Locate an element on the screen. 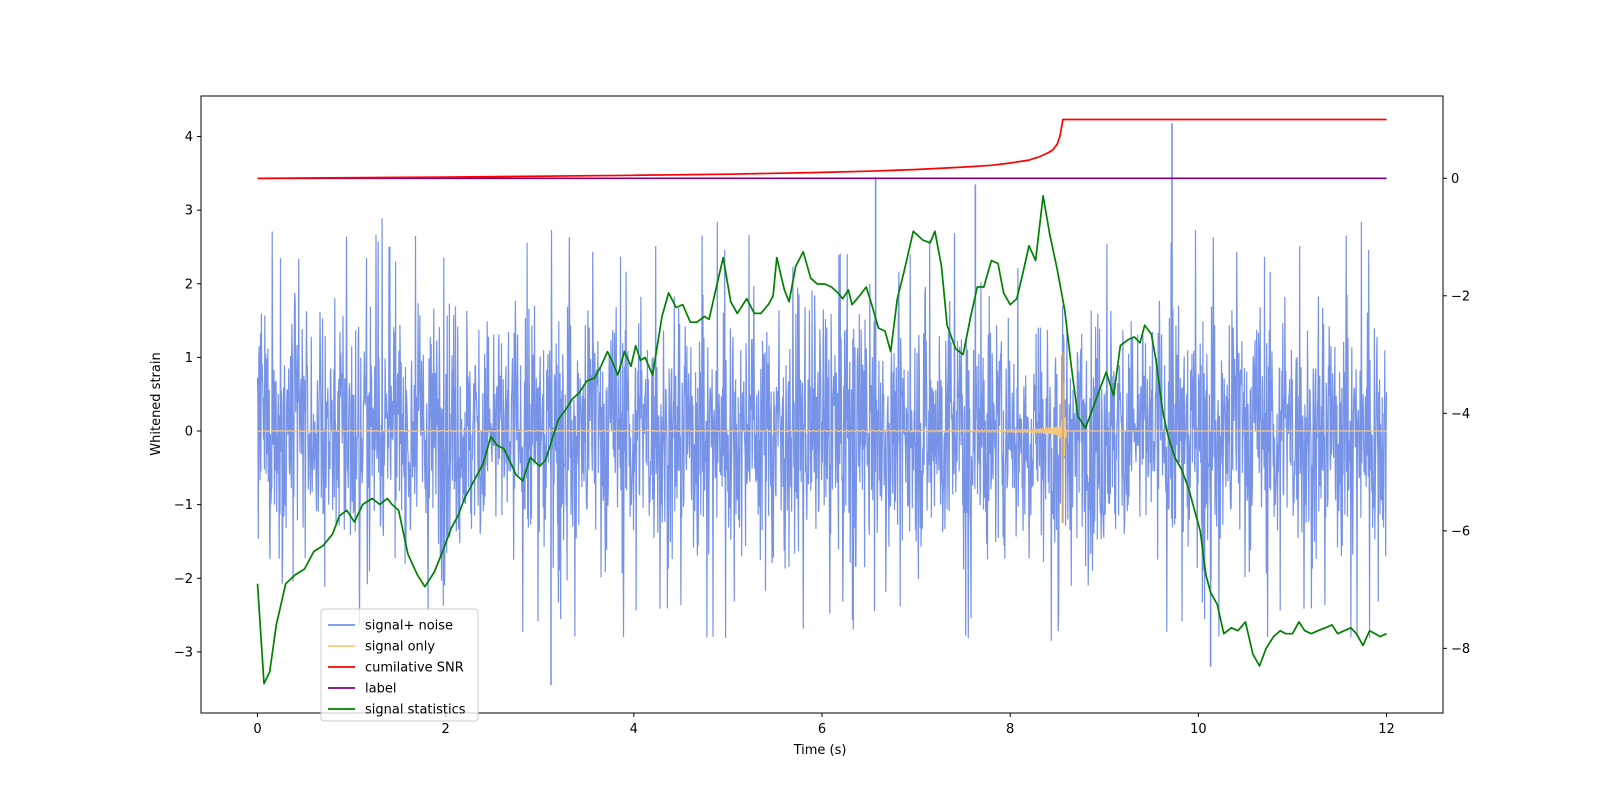 Image resolution: width=1600 pixels, height=800 pixels. y-left-tick-label: −3 is located at coordinates (183, 652).